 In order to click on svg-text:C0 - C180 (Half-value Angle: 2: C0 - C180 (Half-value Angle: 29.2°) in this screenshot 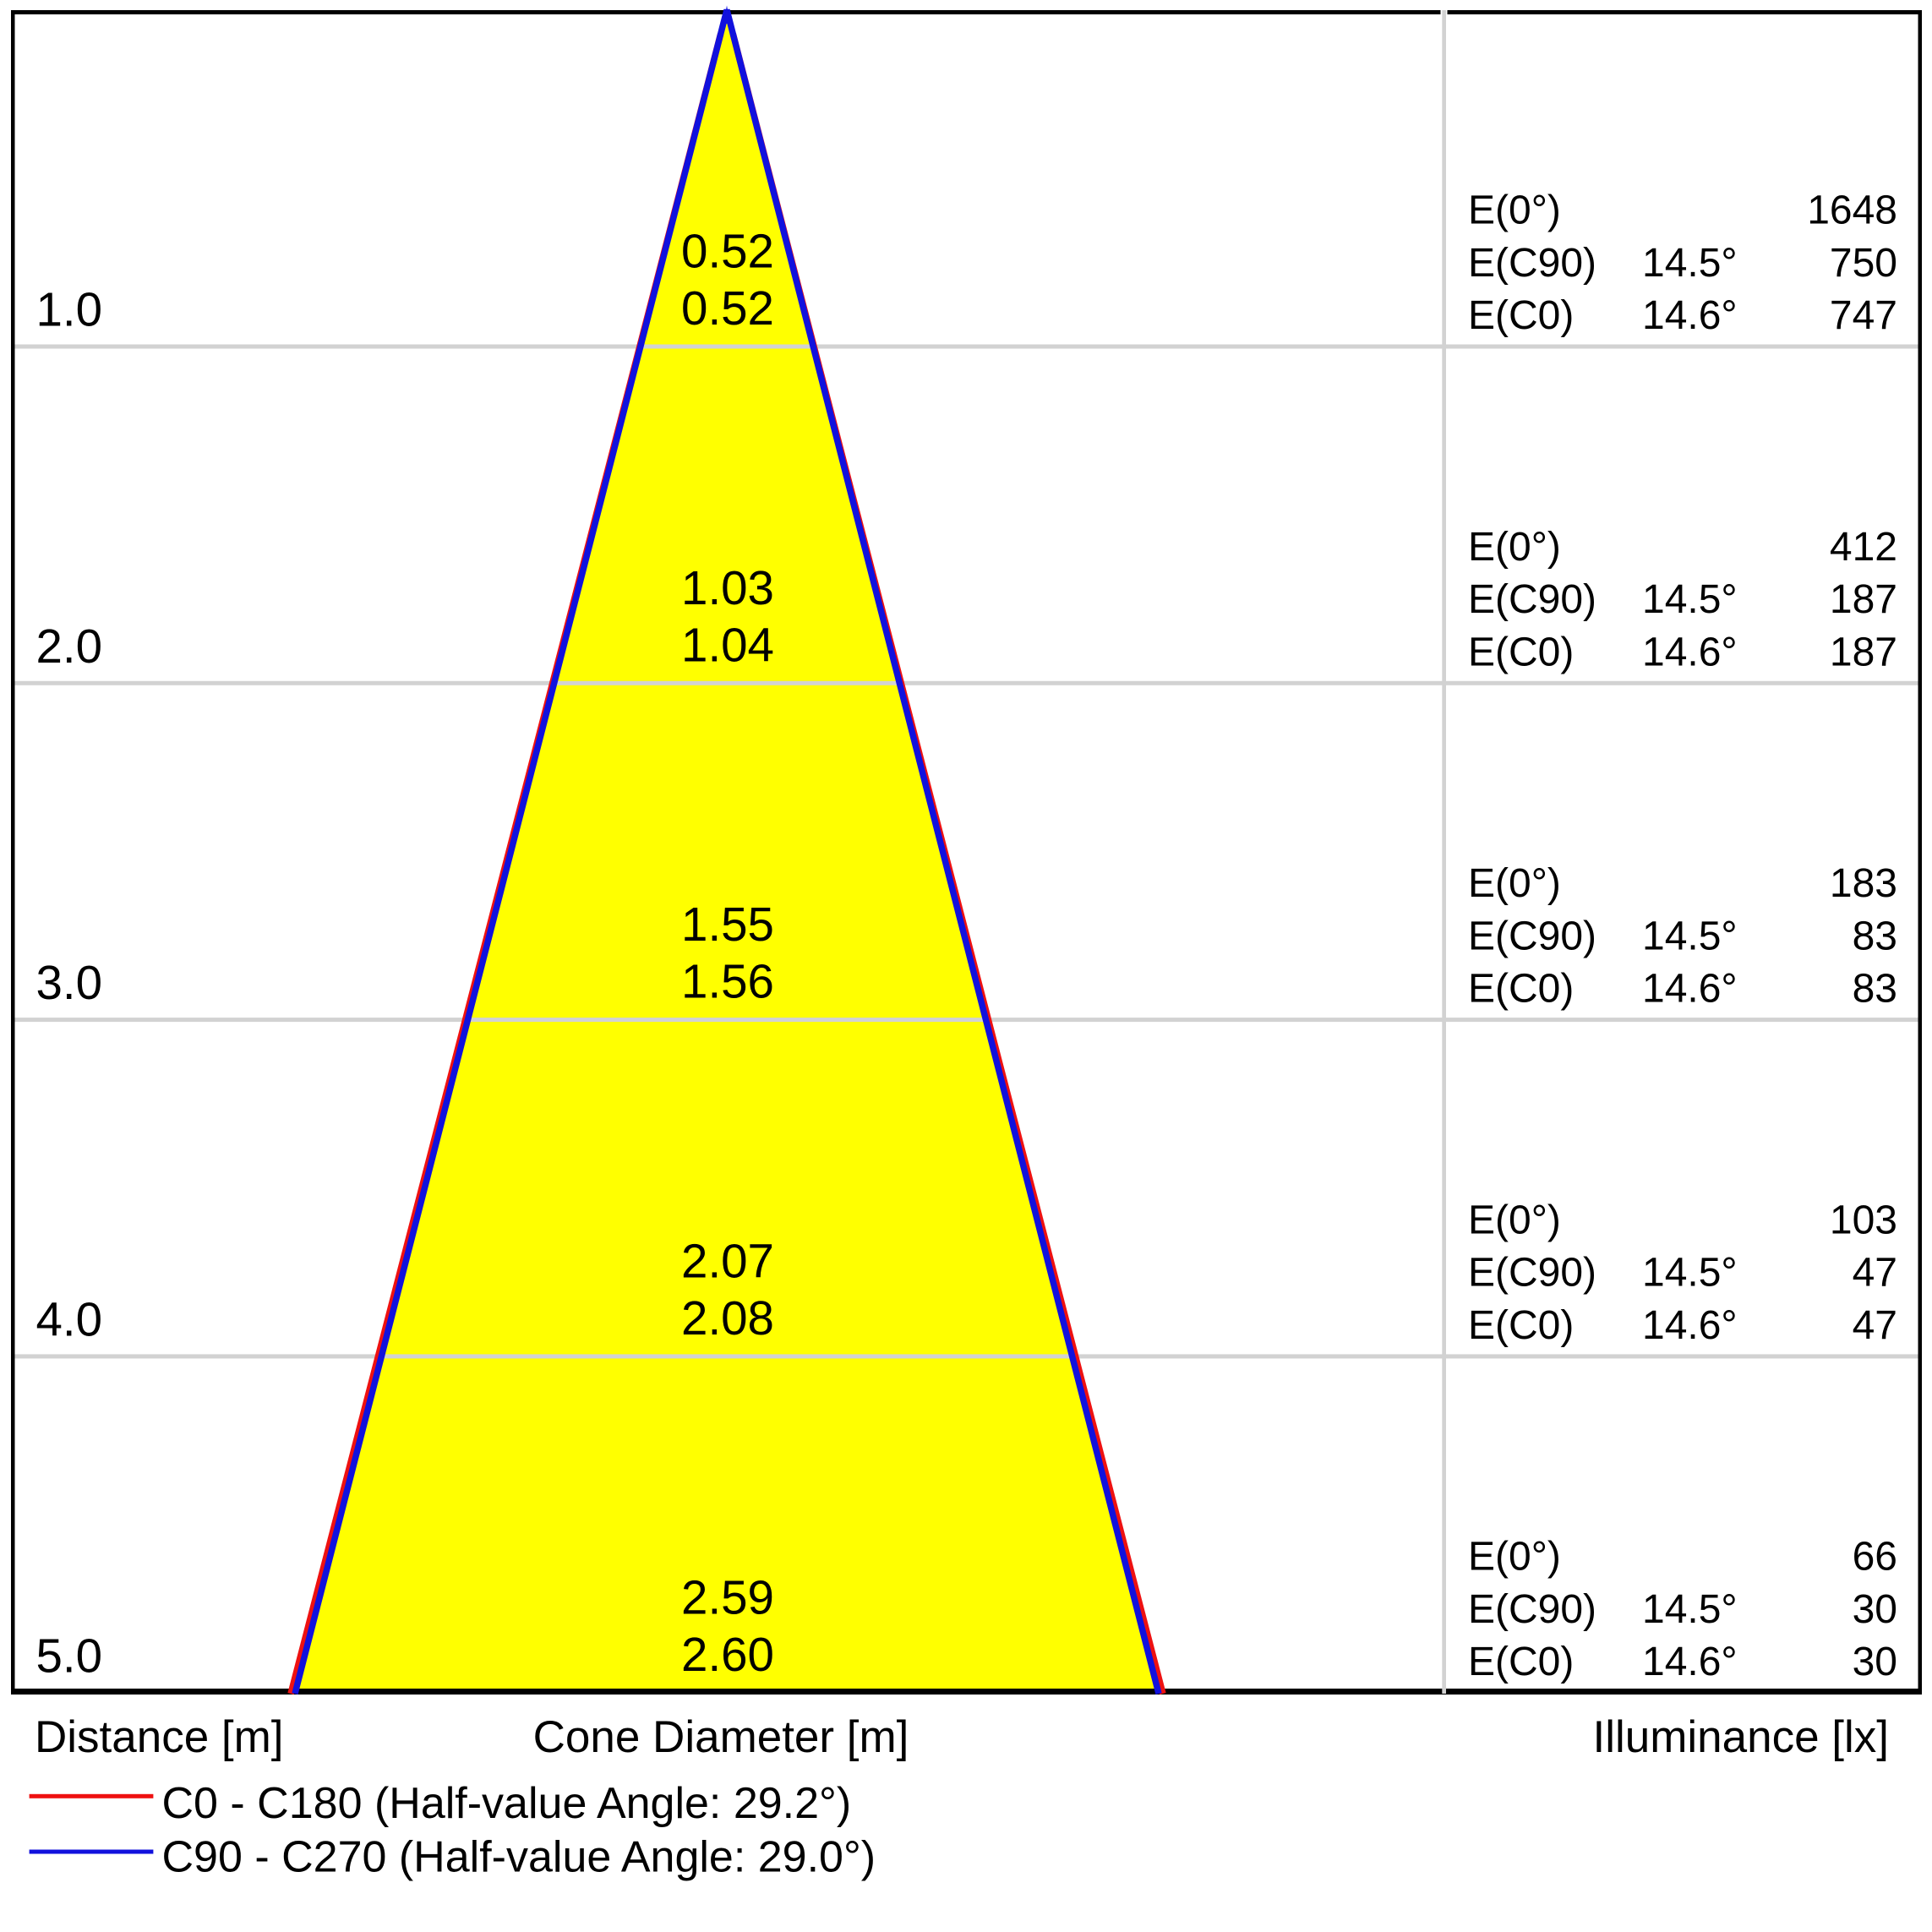, I will do `click(507, 1803)`.